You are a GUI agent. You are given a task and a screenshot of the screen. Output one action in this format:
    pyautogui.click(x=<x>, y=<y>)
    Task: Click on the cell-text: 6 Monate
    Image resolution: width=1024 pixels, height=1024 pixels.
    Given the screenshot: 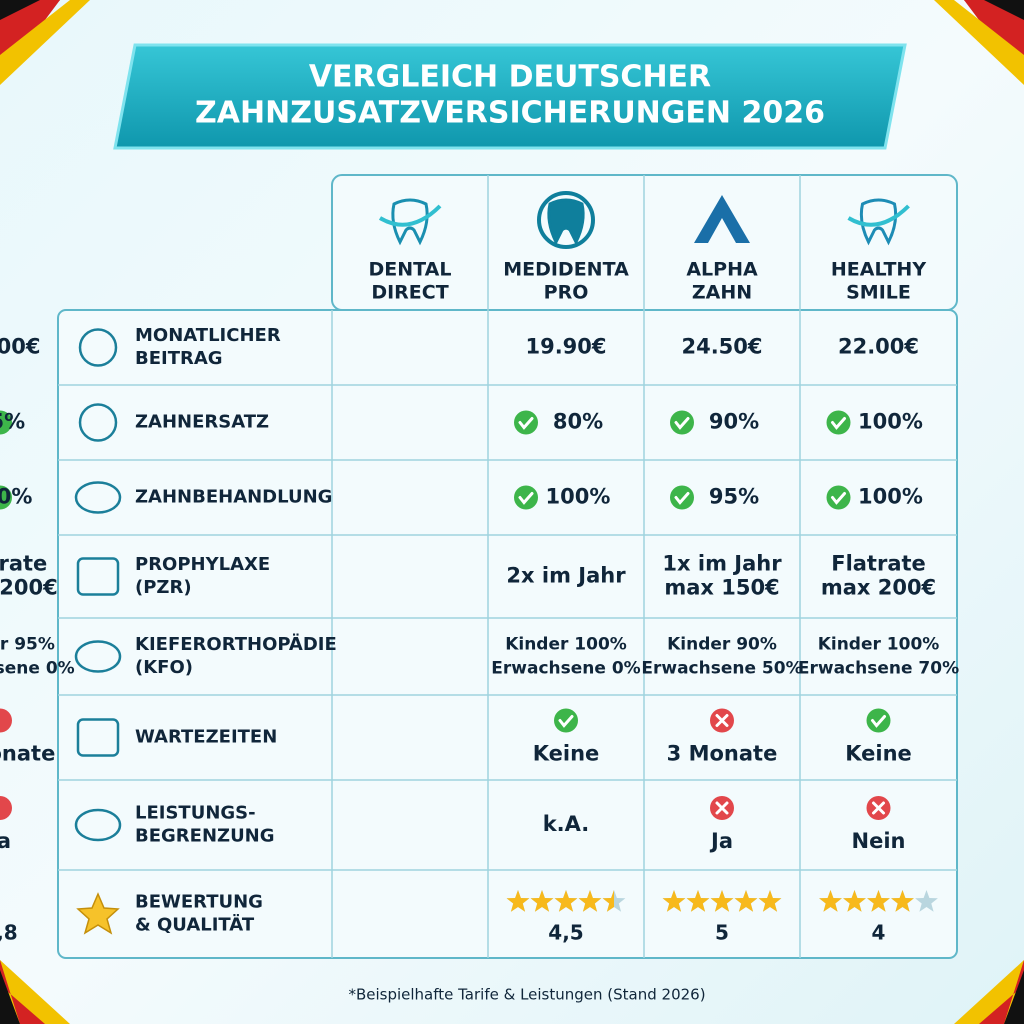 What is the action you would take?
    pyautogui.click(x=27, y=754)
    